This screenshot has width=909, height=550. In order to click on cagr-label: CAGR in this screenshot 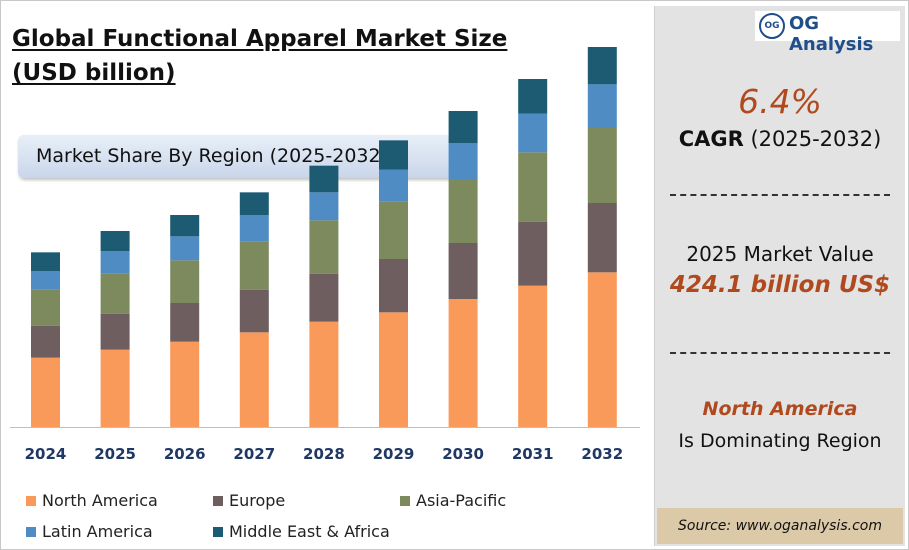, I will do `click(711, 139)`.